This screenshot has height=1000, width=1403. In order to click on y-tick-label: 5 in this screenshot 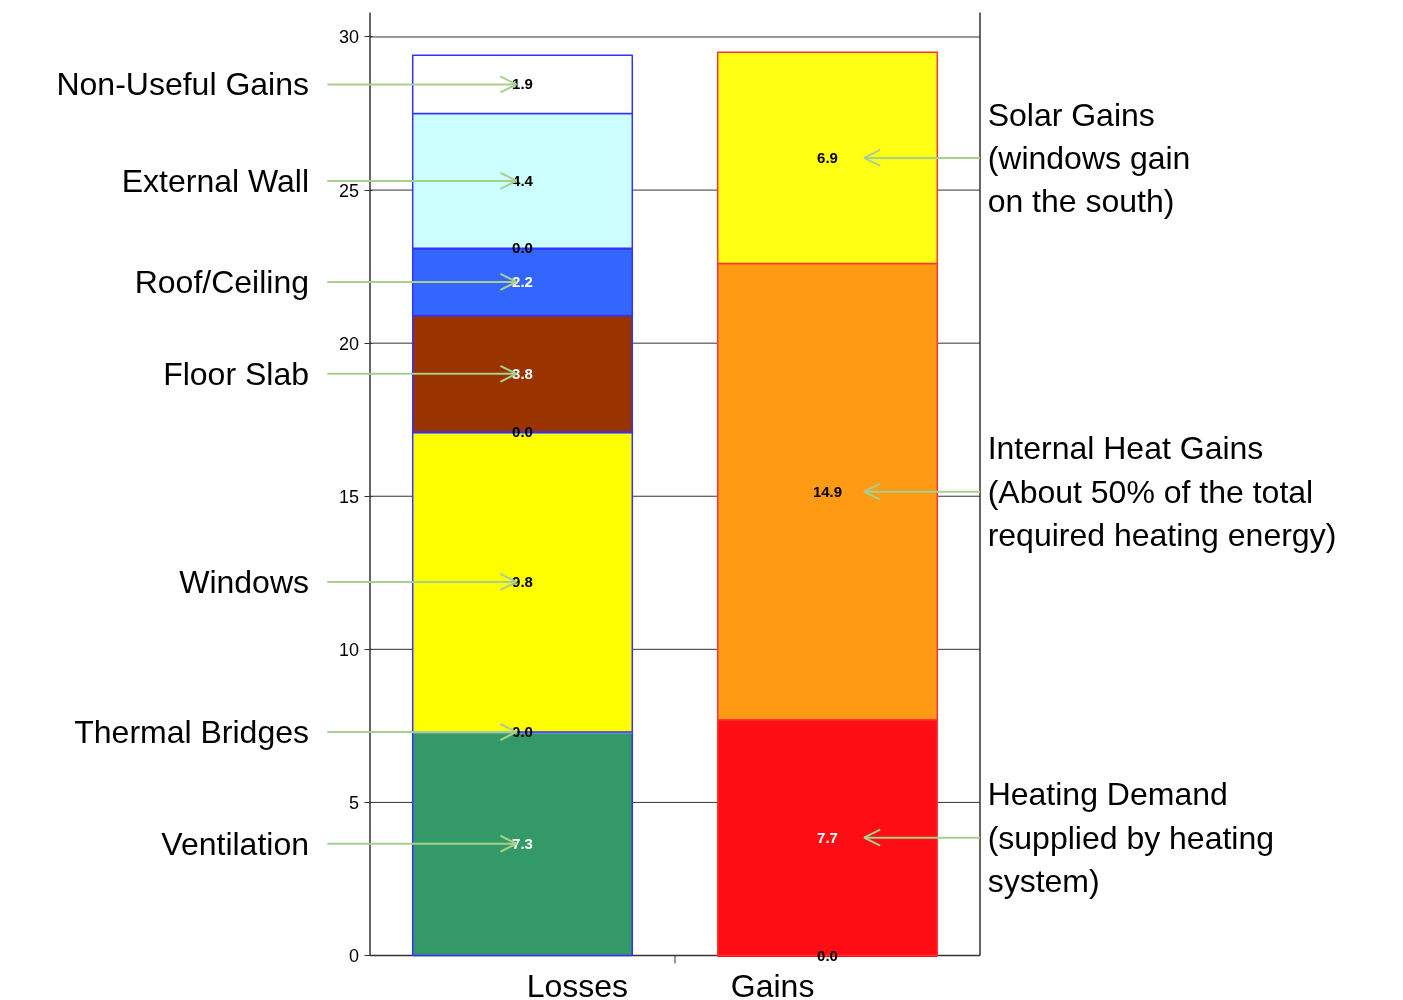, I will do `click(353, 802)`.